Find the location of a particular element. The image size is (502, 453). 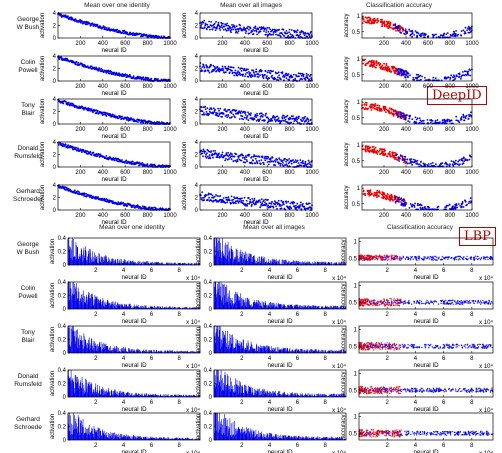

x-tick-label: 200 is located at coordinates (384, 216).